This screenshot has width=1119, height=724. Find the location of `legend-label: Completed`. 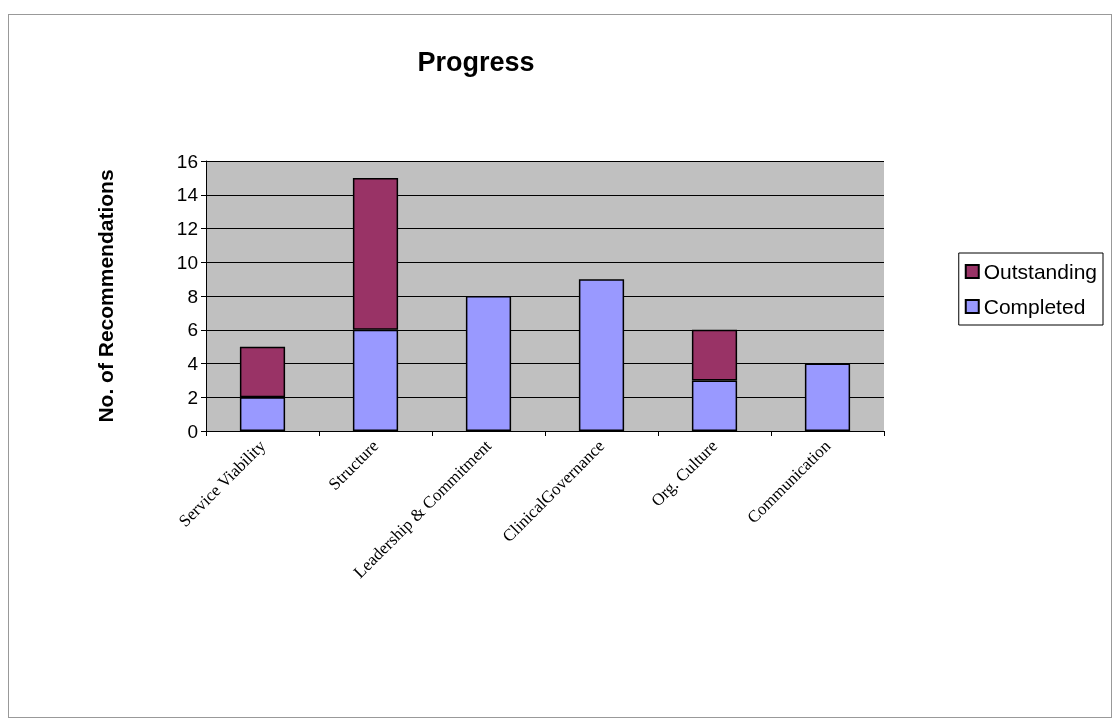

legend-label: Completed is located at coordinates (1034, 306).